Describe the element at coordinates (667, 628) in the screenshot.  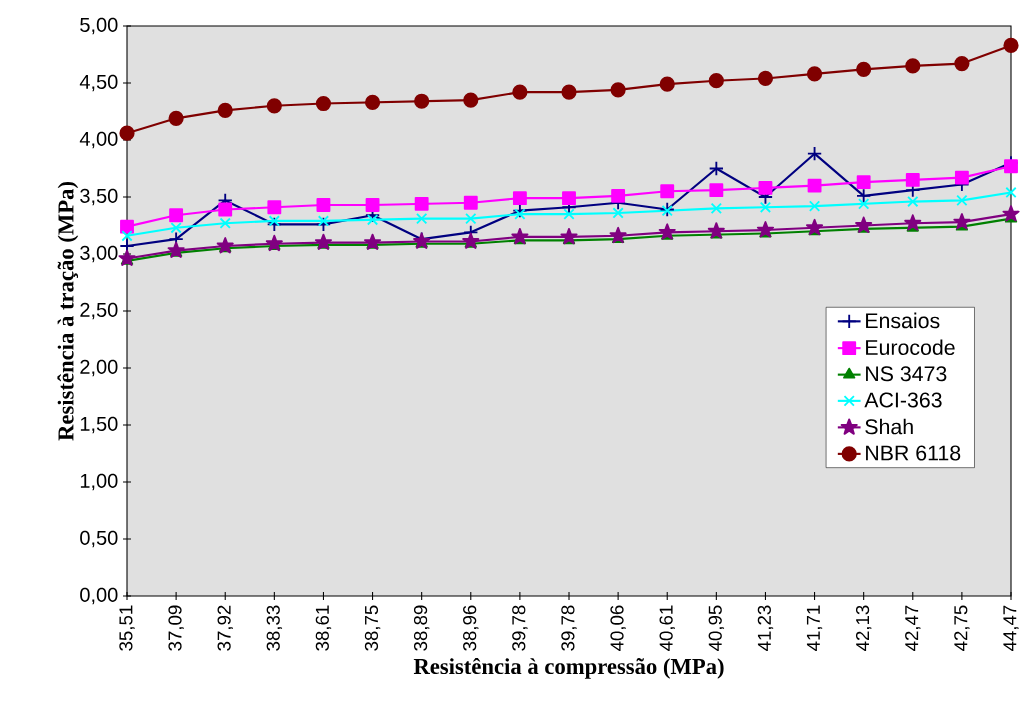
I see `x-tick-label: 40,61` at that location.